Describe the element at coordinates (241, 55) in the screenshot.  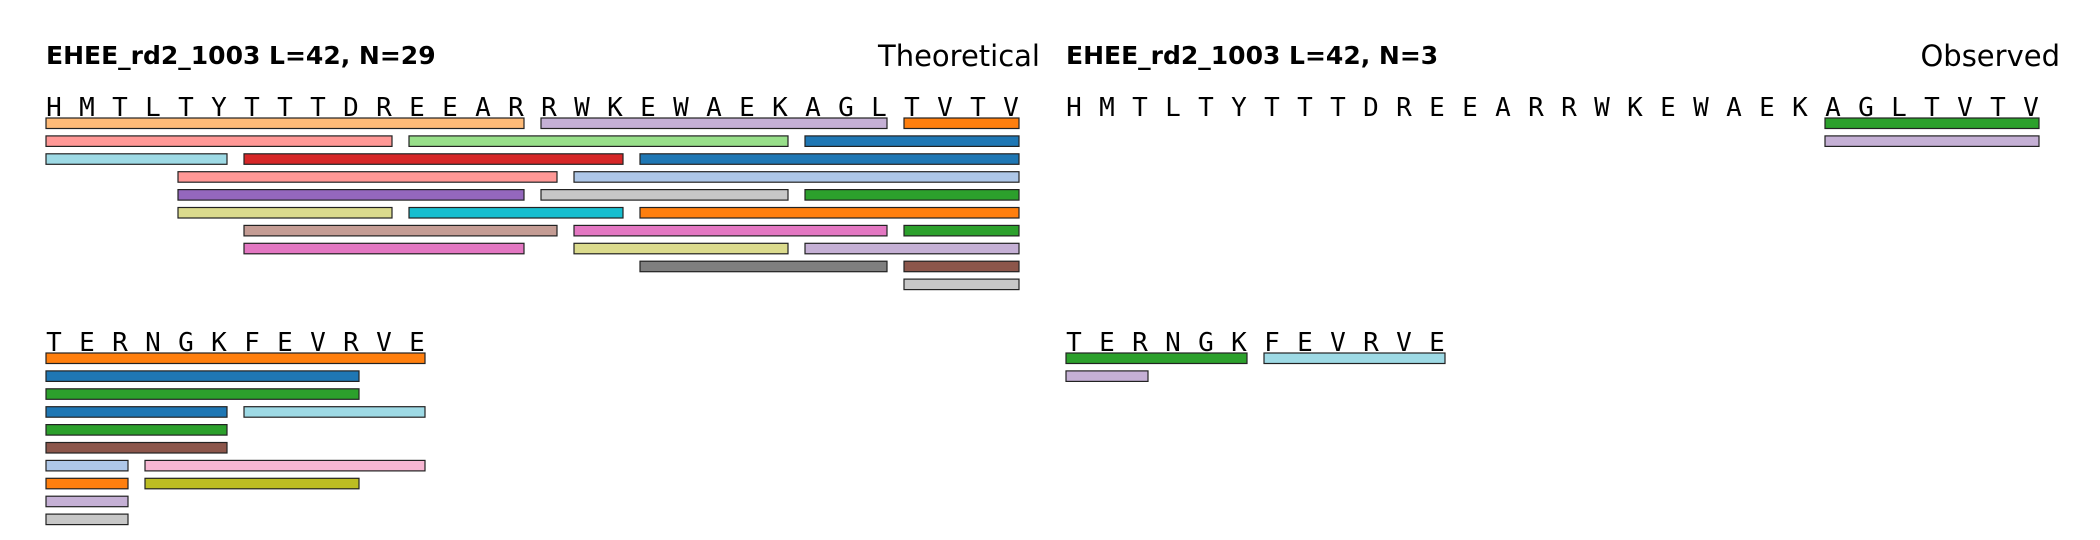
I see `panel-title: EHEE_rd2_1003 L=42, N=29` at that location.